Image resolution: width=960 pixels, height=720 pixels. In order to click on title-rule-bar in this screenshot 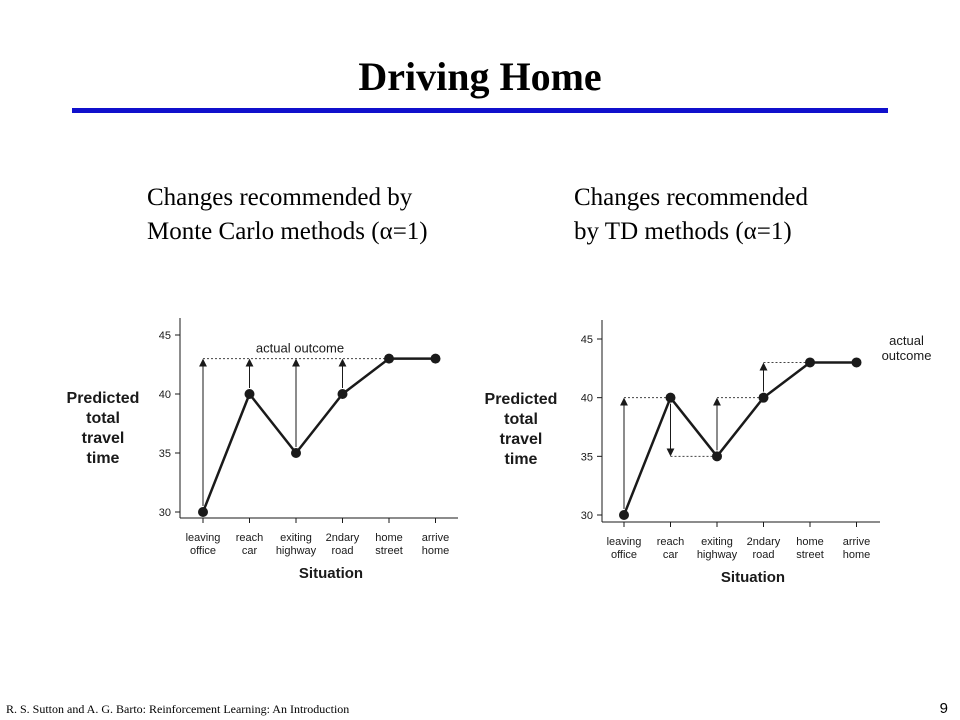, I will do `click(480, 110)`.